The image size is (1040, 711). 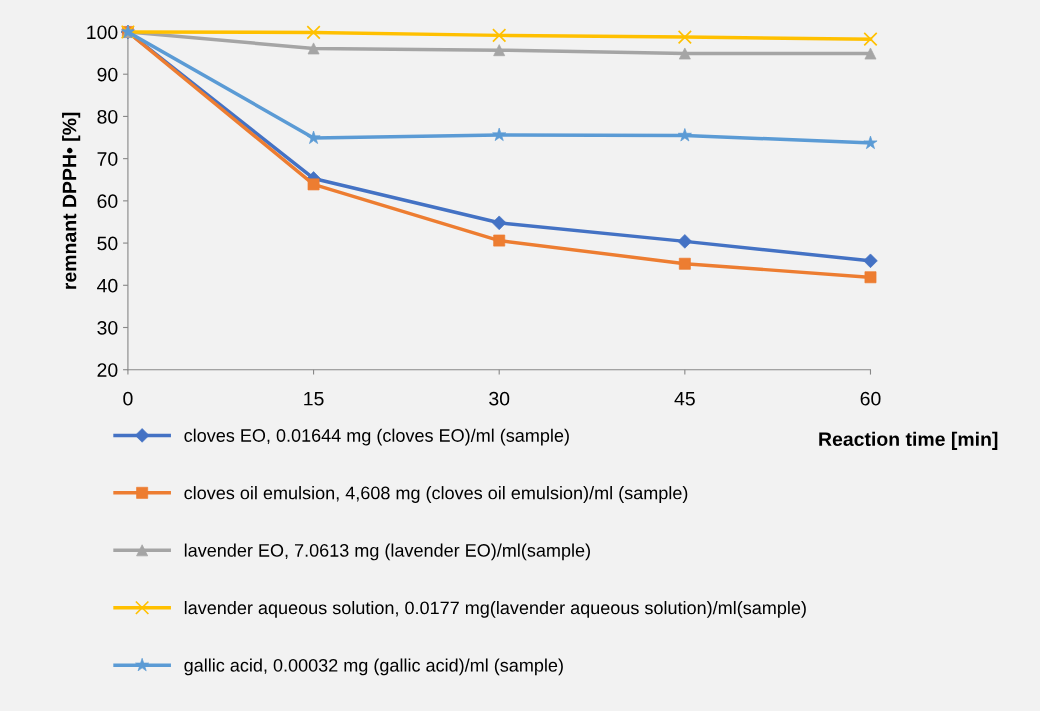 What do you see at coordinates (102, 32) in the screenshot?
I see `y-tick-label: 100` at bounding box center [102, 32].